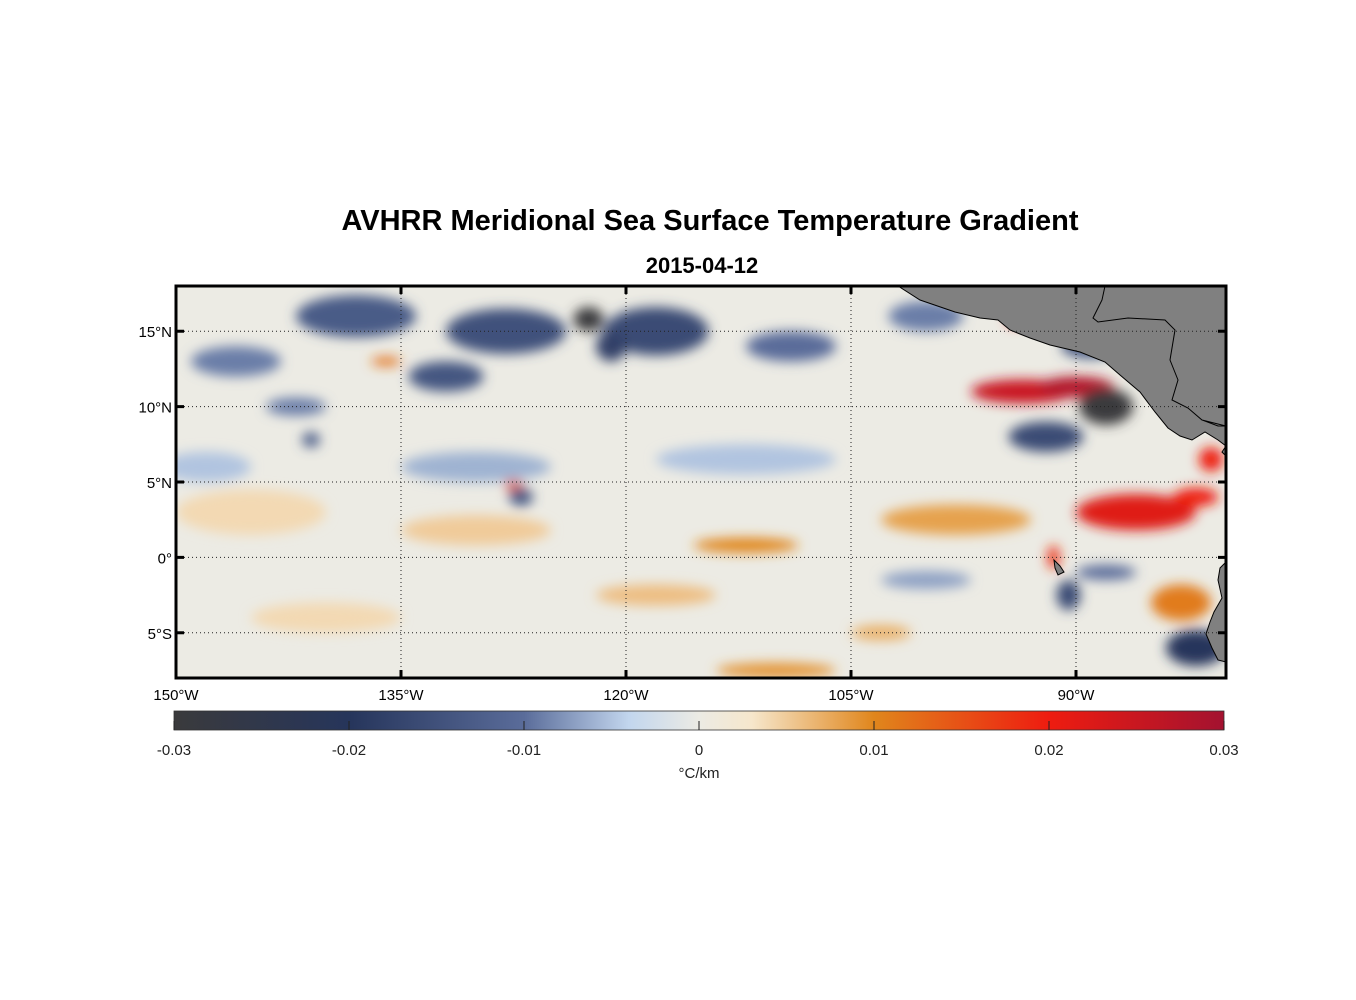 This screenshot has width=1356, height=1000. What do you see at coordinates (159, 483) in the screenshot?
I see `latitude-tick-label: 5°N` at bounding box center [159, 483].